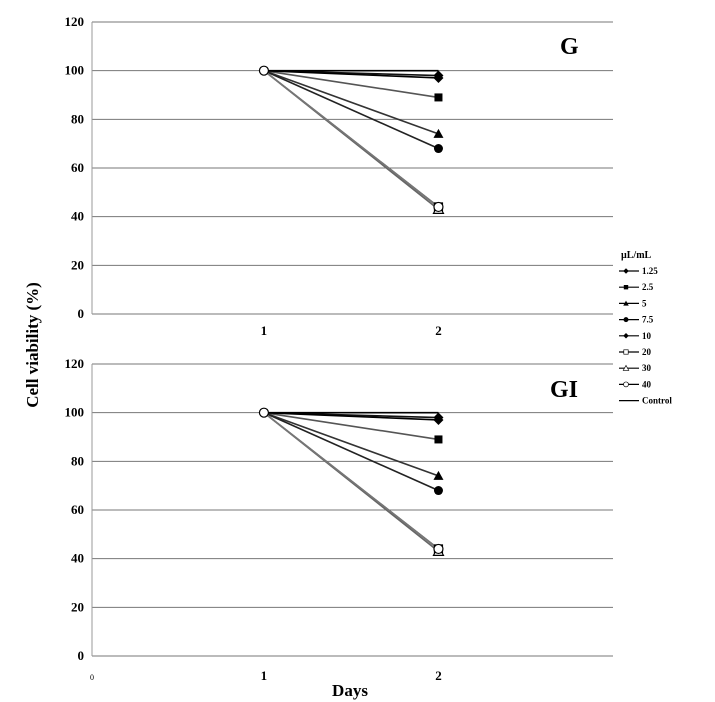 The image size is (715, 702). Describe the element at coordinates (635, 336) in the screenshot. I see `legend-item: 10` at that location.